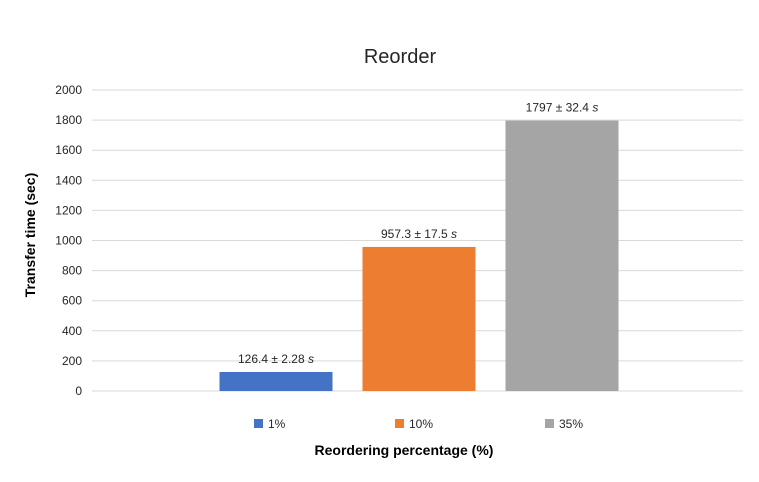 The height and width of the screenshot is (482, 759). I want to click on data-label: 957.3 ± 17.5 s, so click(419, 234).